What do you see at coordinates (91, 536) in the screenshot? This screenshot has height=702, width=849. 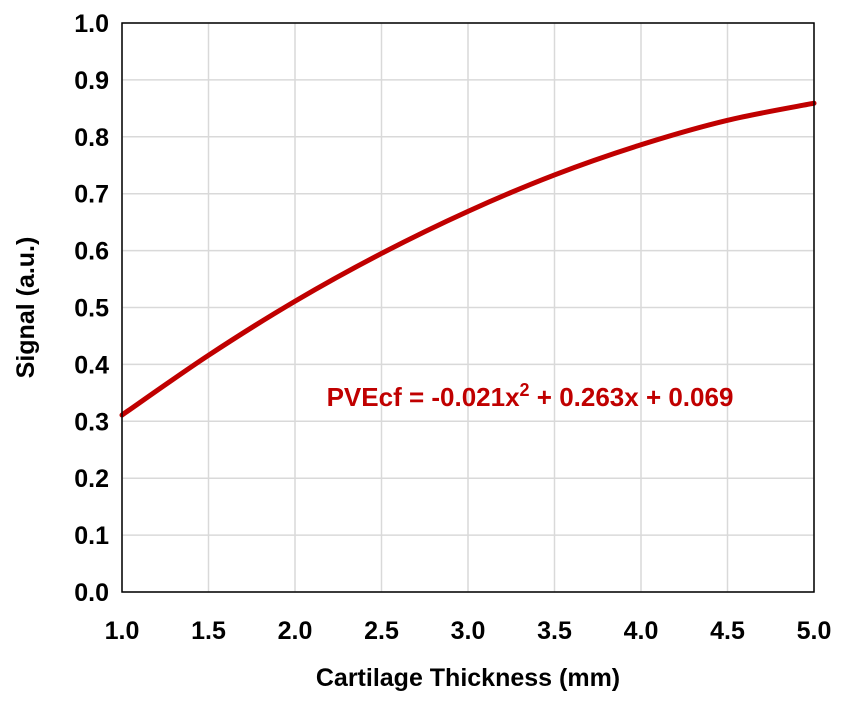 I see `y-tick-label: 0.1` at bounding box center [91, 536].